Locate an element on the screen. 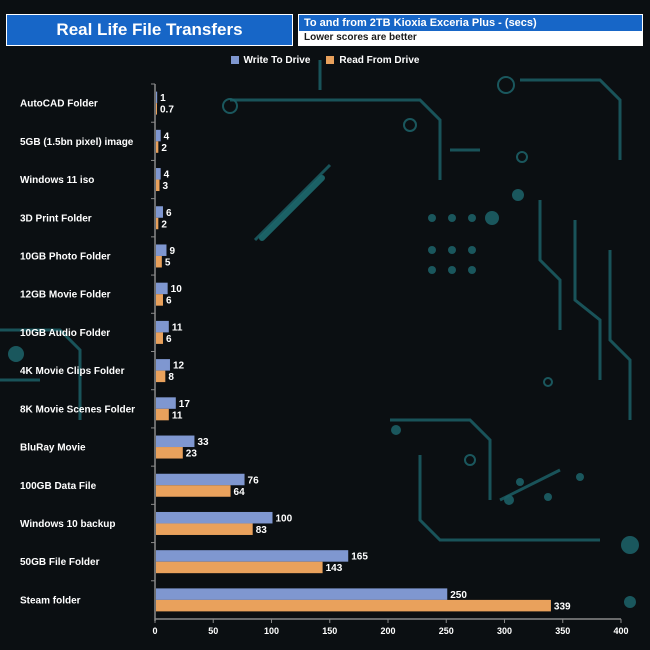 The height and width of the screenshot is (650, 650). chart-title: Real Life File Transfers is located at coordinates (149, 29).